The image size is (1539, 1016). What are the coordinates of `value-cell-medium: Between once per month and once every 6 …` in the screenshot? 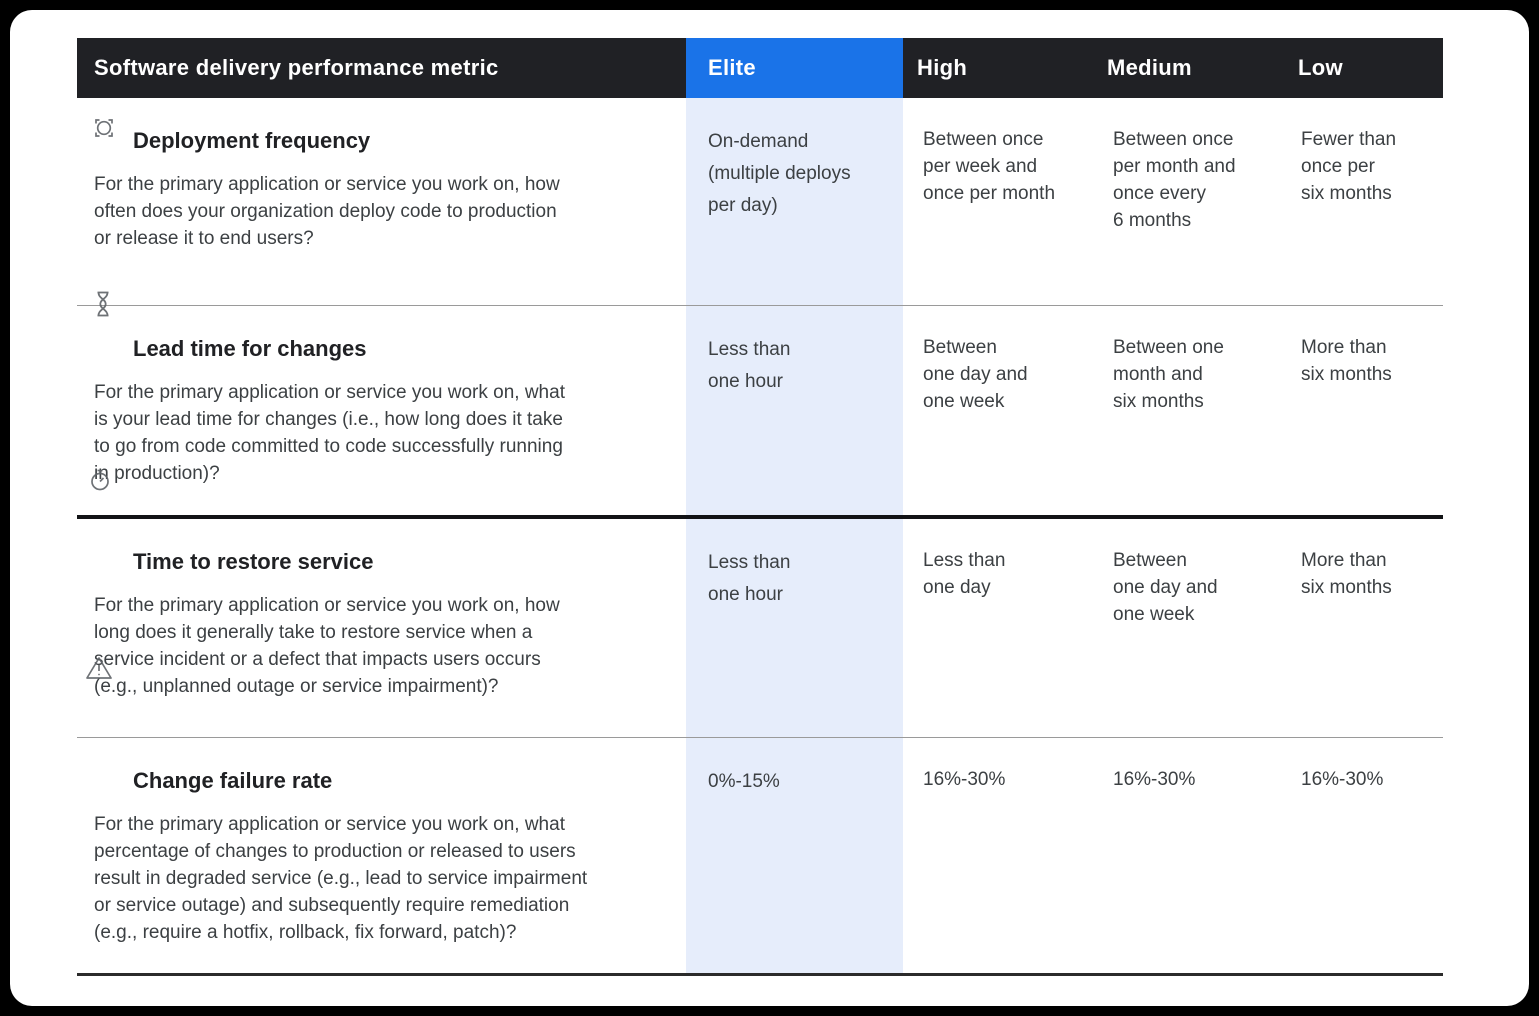 It's located at (1174, 180).